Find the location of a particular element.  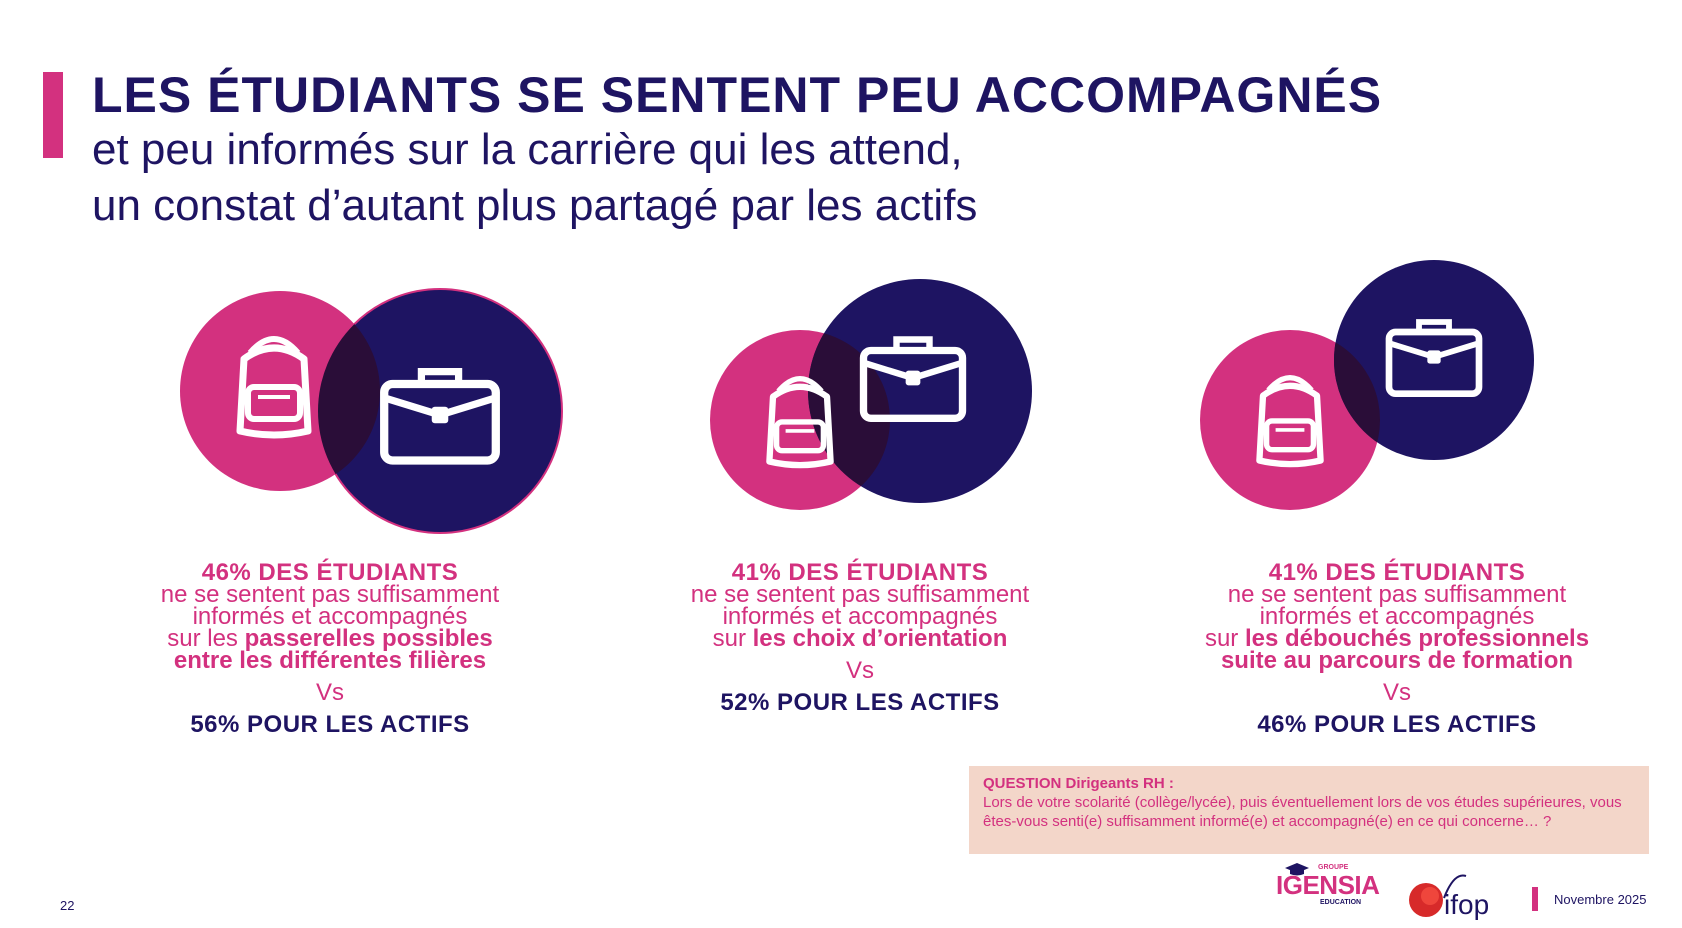

igensia-logo: GROUPE IGENSIA EDUCATION is located at coordinates (1328, 884).